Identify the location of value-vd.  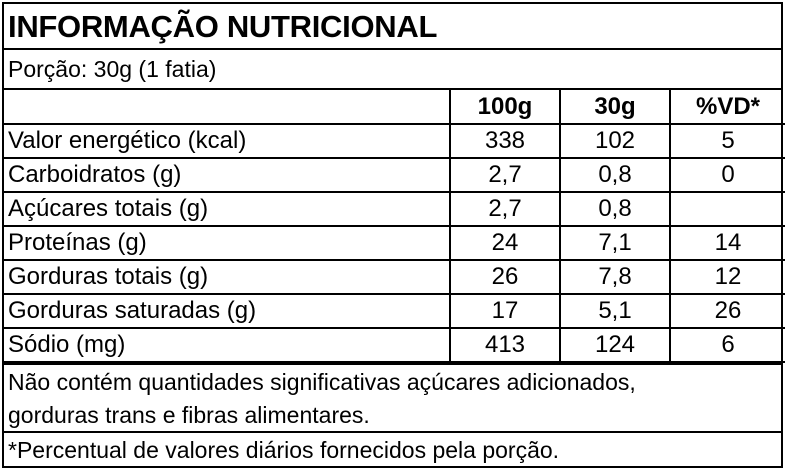
(727, 209).